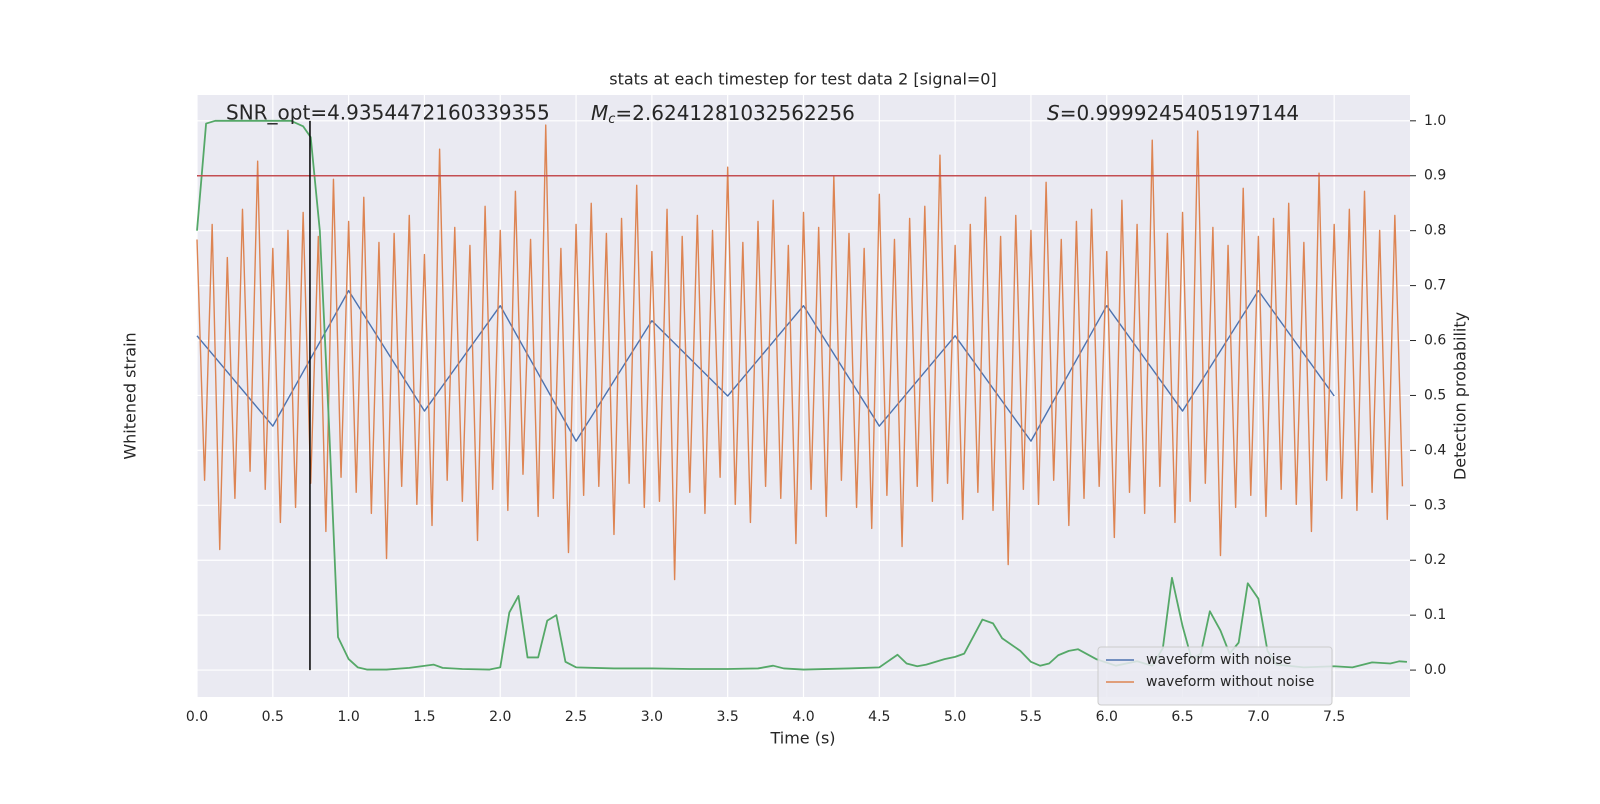 This screenshot has width=1600, height=804. What do you see at coordinates (1031, 717) in the screenshot?
I see `x-tick-label: 5.5` at bounding box center [1031, 717].